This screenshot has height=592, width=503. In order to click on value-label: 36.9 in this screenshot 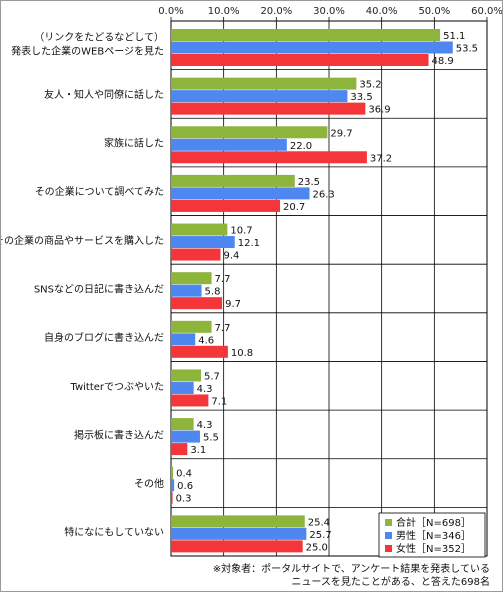, I will do `click(379, 110)`.